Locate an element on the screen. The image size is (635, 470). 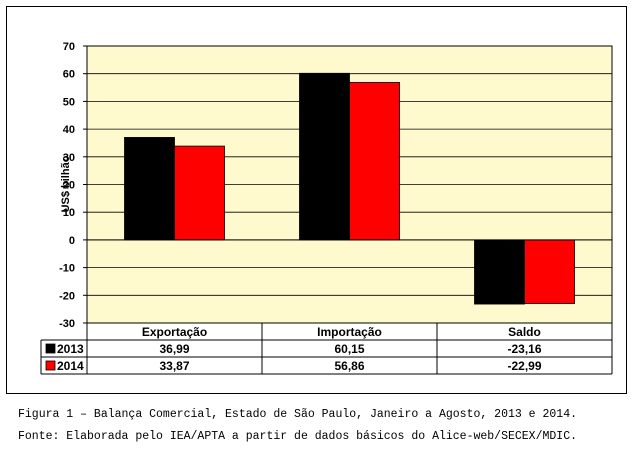
data-label: -22,99 is located at coordinates (524, 366).